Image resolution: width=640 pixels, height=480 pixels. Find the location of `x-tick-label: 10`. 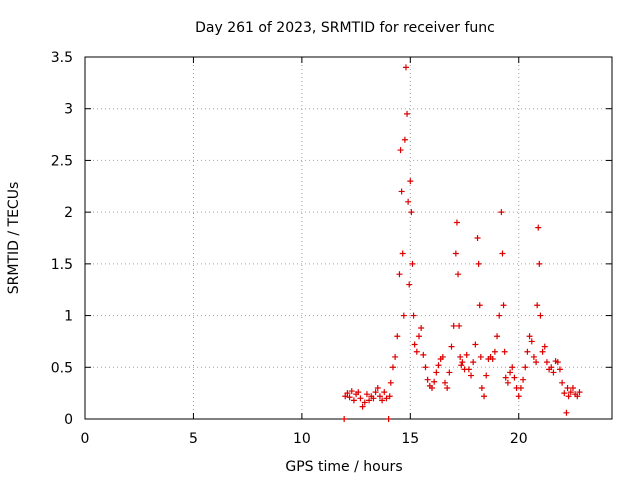

x-tick-label: 10 is located at coordinates (302, 439).